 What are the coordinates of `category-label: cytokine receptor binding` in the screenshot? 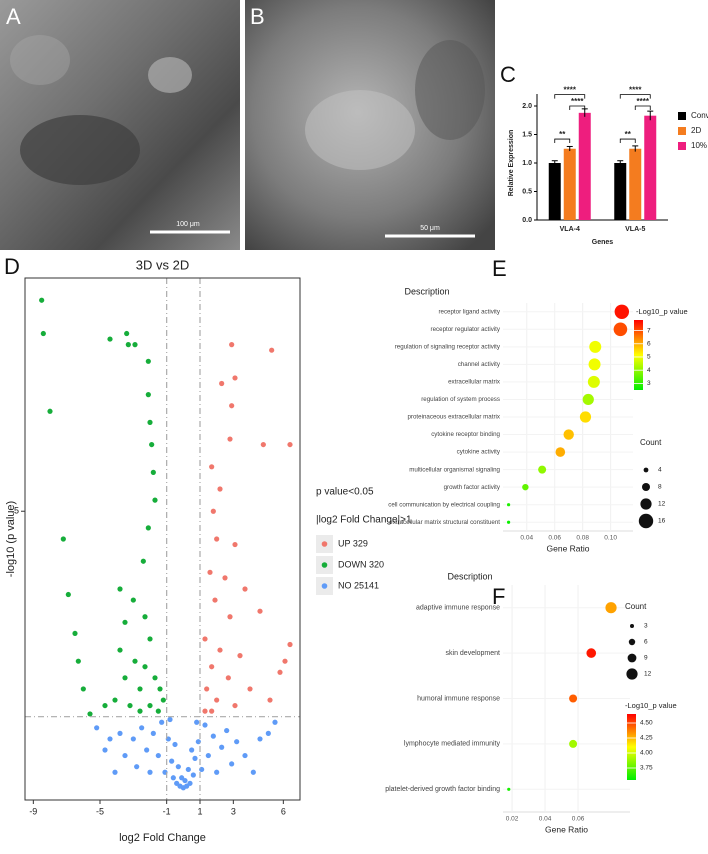 It's located at (465, 434).